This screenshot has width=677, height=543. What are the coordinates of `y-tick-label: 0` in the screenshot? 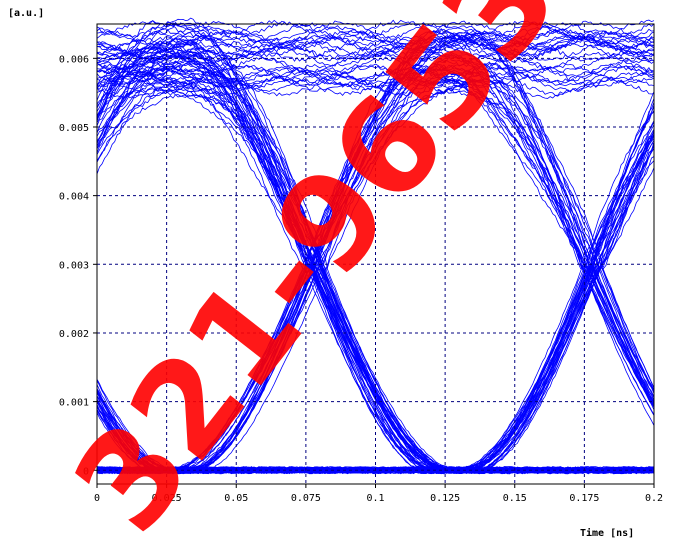 It's located at (86, 471).